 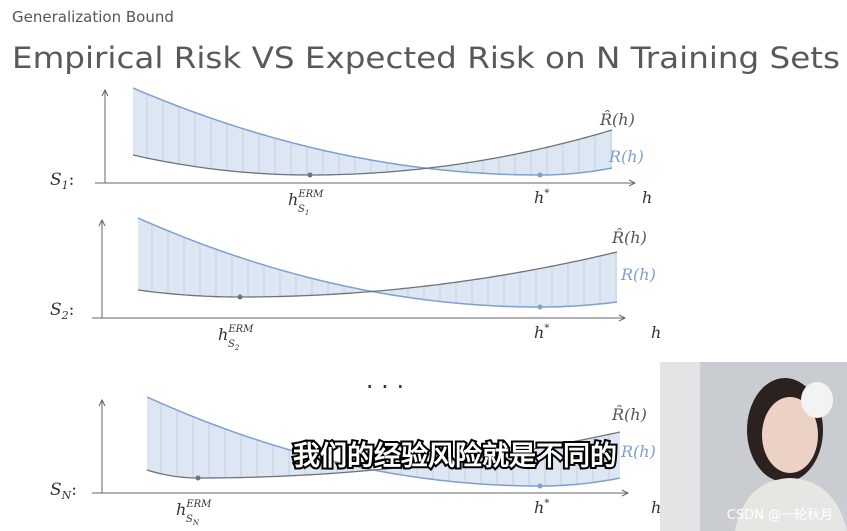 I want to click on set-label: SN:, so click(x=63, y=491).